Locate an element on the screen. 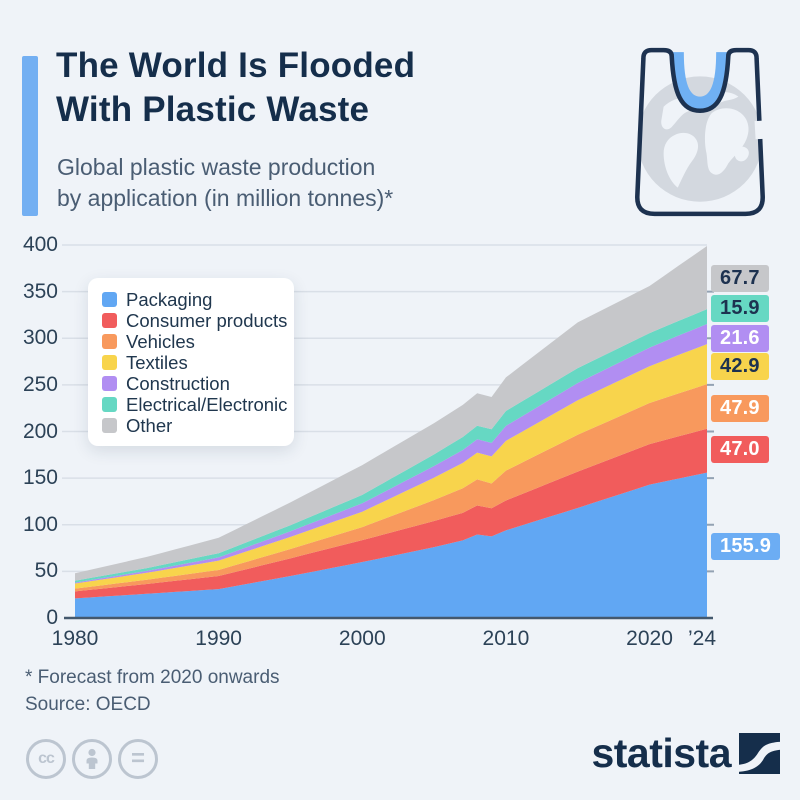  statista-logo-mark is located at coordinates (759, 753).